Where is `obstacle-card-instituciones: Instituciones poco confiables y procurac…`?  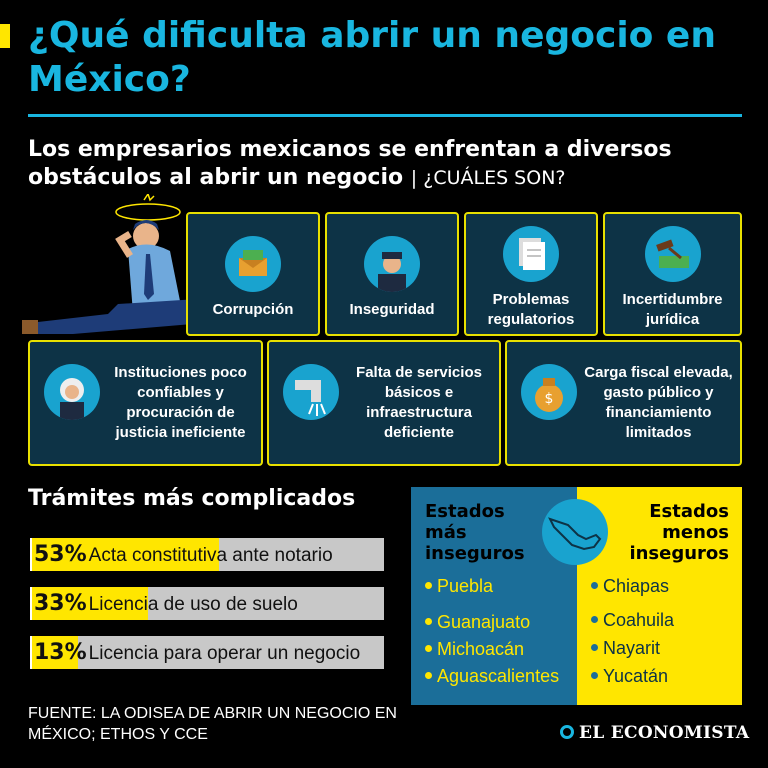
obstacle-card-instituciones: Instituciones poco confiables y procurac… is located at coordinates (145, 403).